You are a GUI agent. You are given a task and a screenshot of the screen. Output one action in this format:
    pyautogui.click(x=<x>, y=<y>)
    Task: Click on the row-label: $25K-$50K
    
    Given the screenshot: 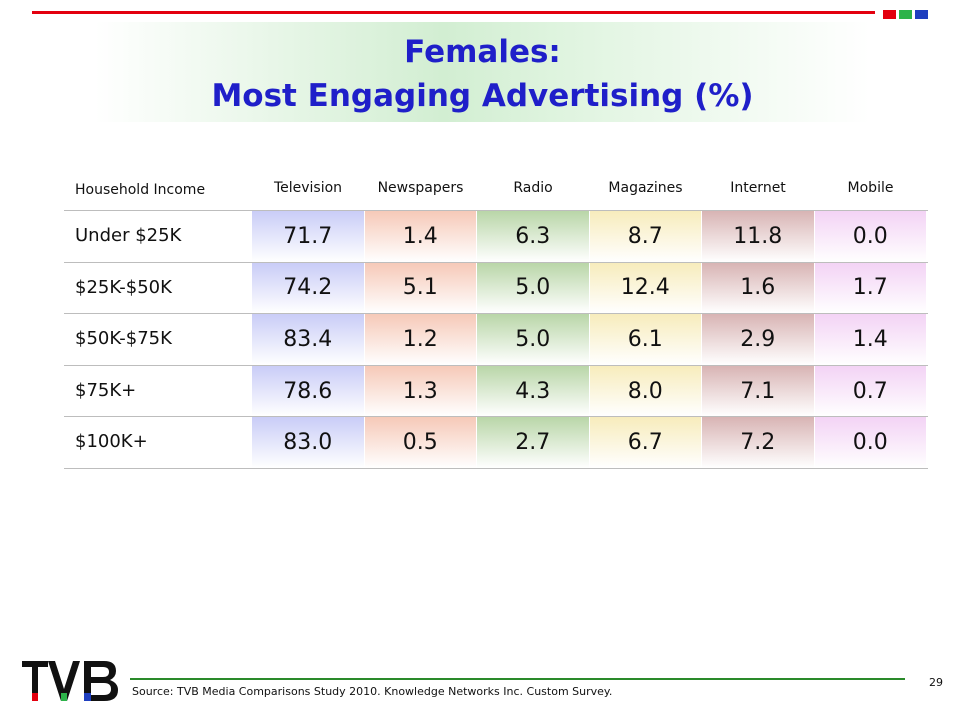 What is the action you would take?
    pyautogui.click(x=123, y=287)
    